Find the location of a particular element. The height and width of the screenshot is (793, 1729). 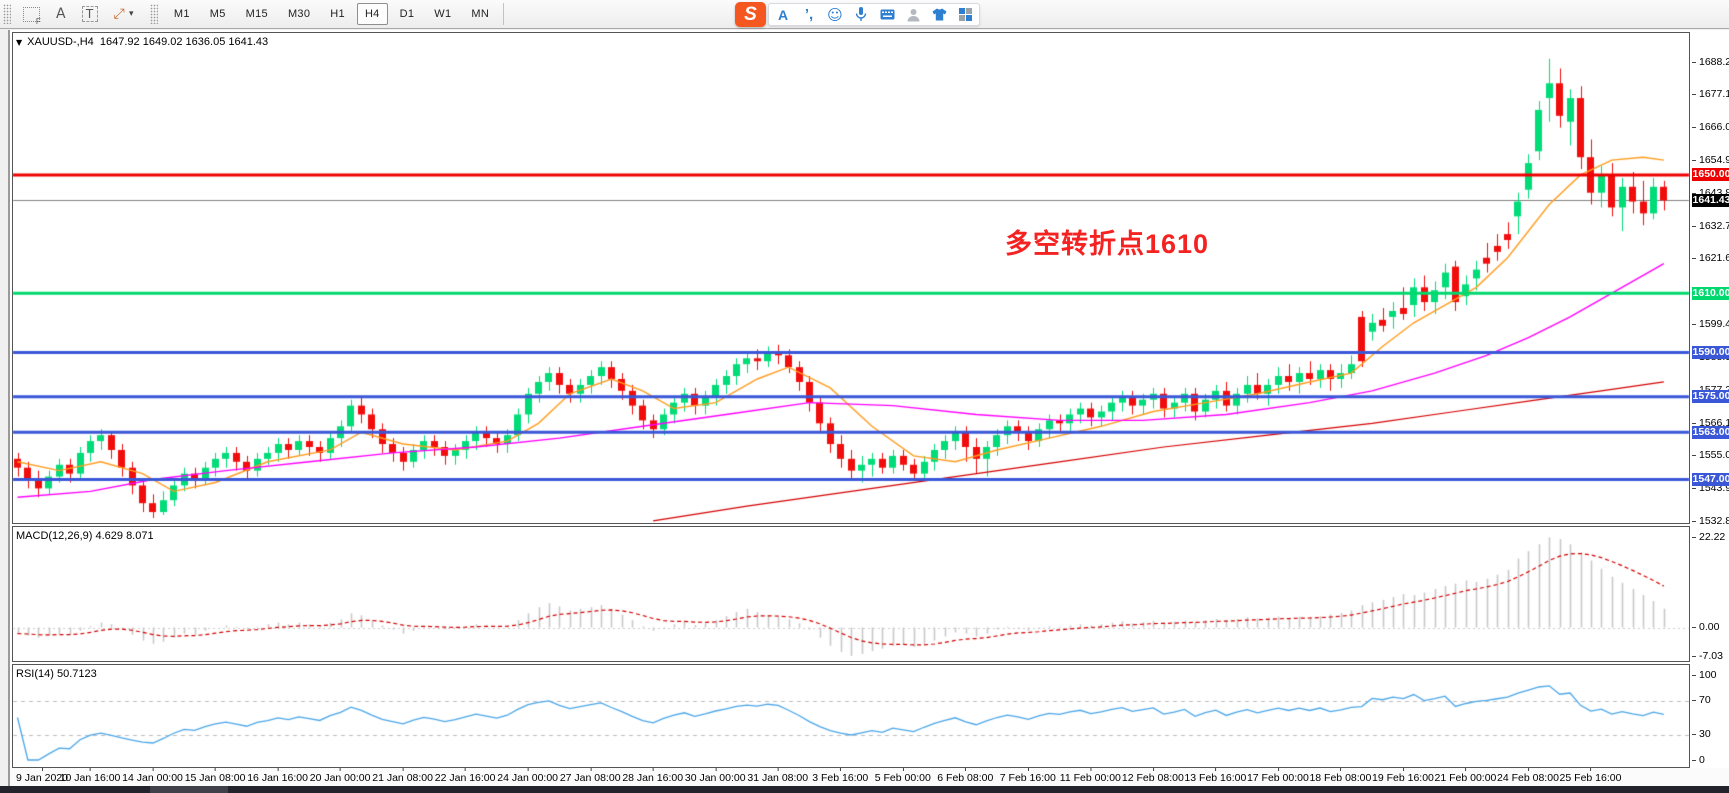

time-axis-label: 6 Feb 08:00 is located at coordinates (965, 776).